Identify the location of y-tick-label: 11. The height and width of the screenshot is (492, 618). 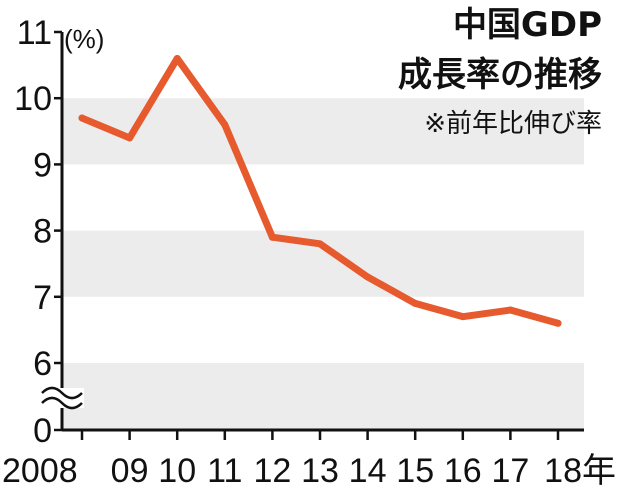
(34, 33).